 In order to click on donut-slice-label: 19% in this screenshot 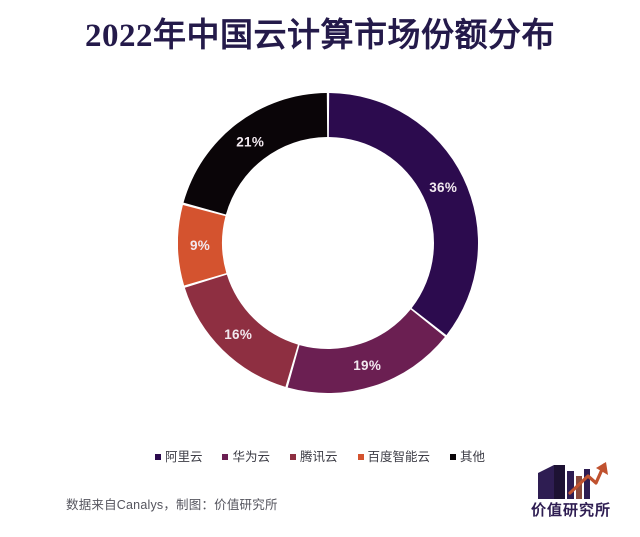, I will do `click(367, 365)`.